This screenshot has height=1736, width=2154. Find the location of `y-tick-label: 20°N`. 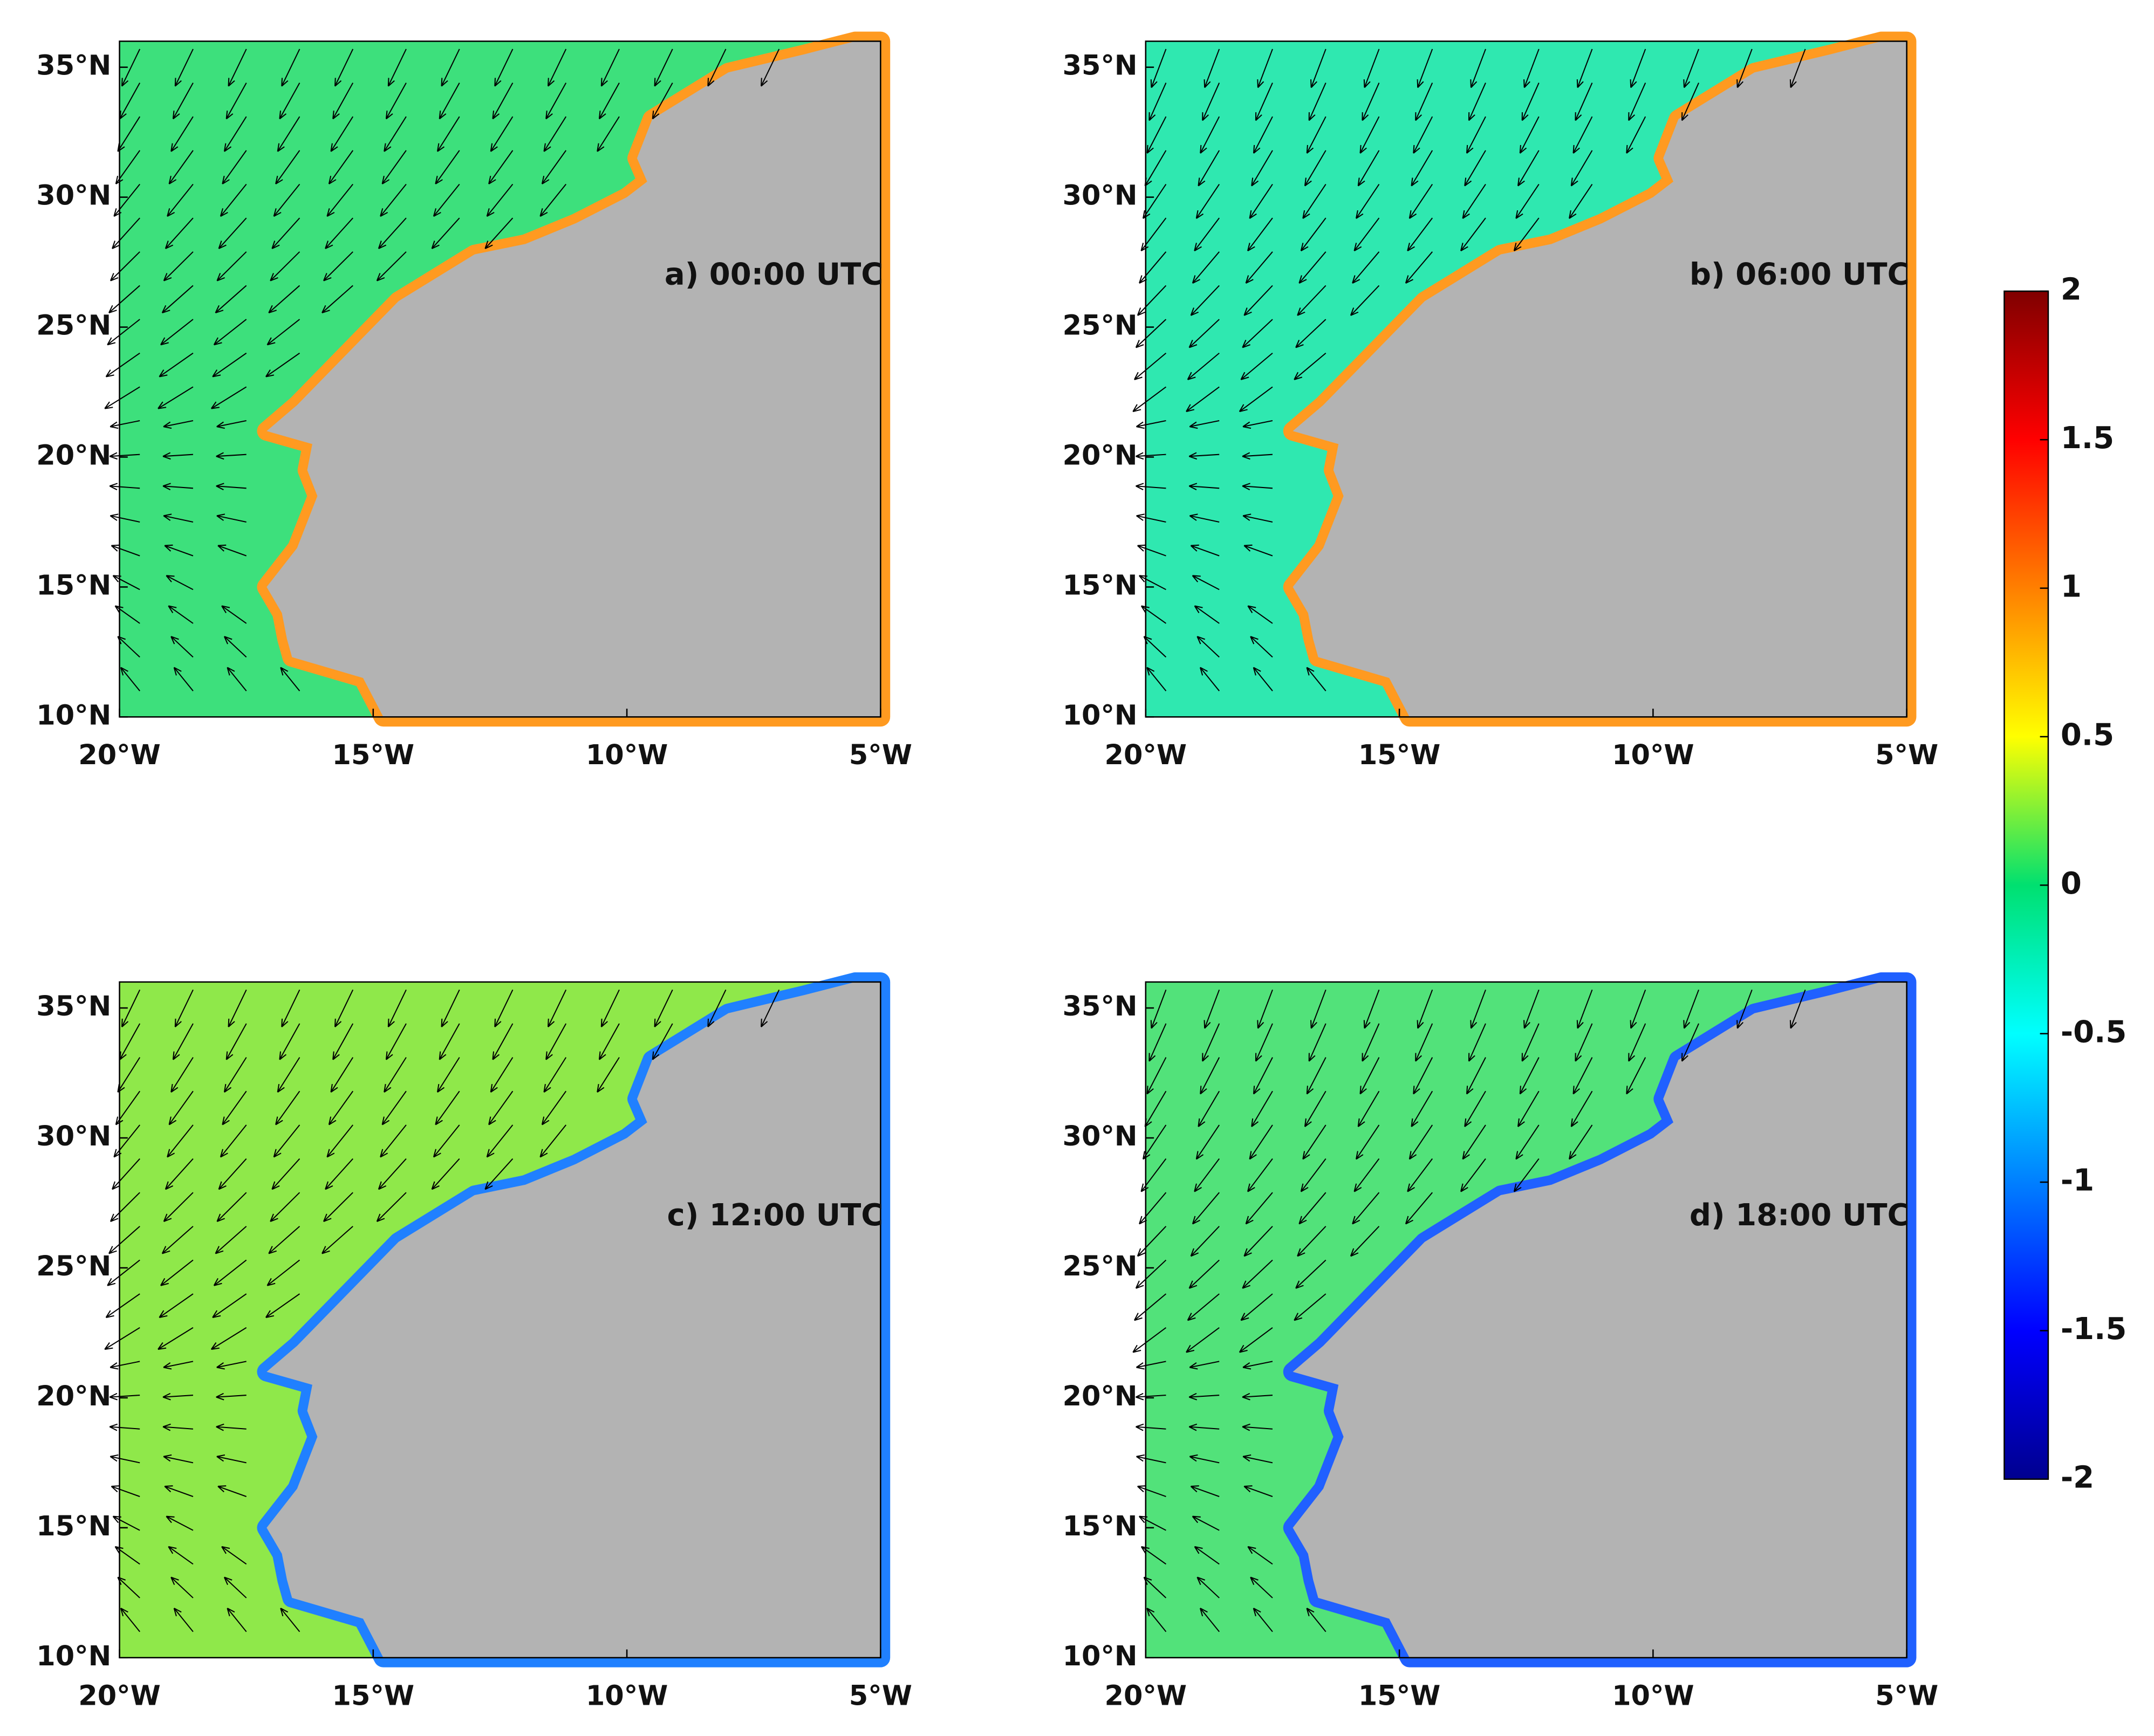

y-tick-label: 20°N is located at coordinates (1100, 455).